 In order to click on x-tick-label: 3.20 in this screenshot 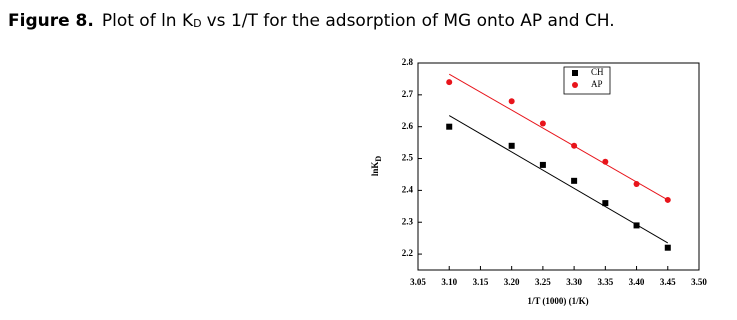, I will do `click(512, 282)`.